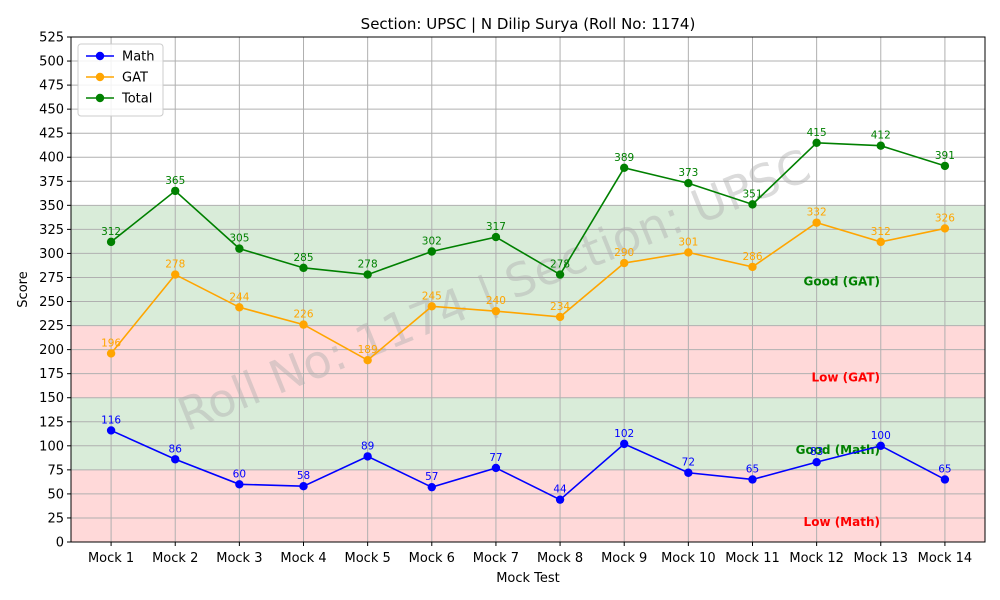 This screenshot has height=600, width=1000. I want to click on x-tick-label-9: Mock 10, so click(688, 558).